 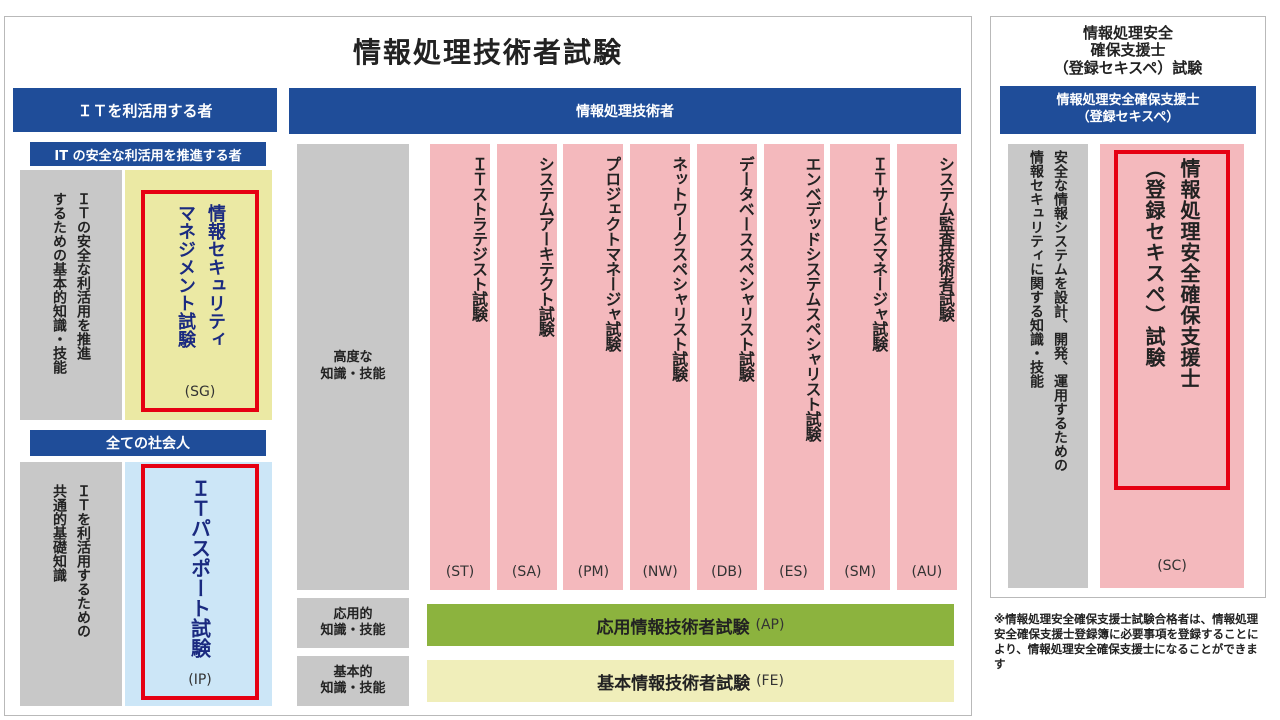 I want to click on ap-exam-code: (AP), so click(x=770, y=625).